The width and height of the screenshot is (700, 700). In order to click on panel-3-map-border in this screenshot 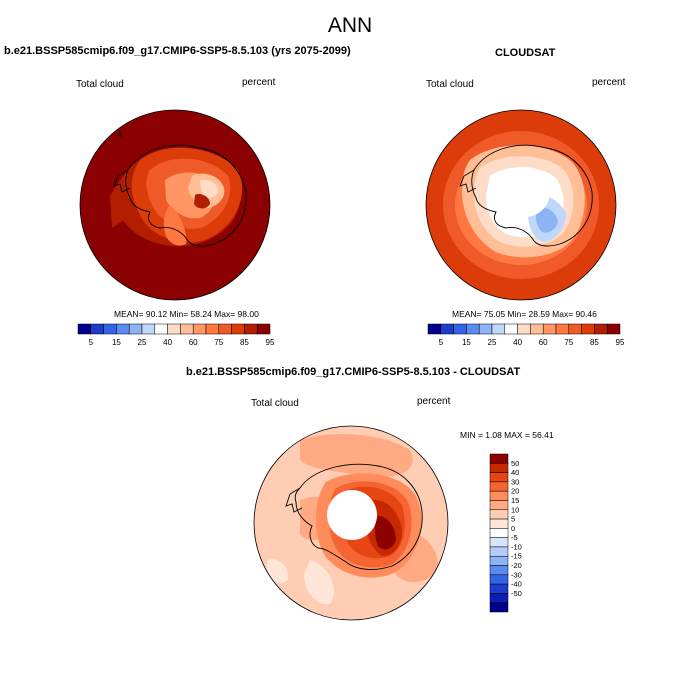, I will do `click(351, 523)`.